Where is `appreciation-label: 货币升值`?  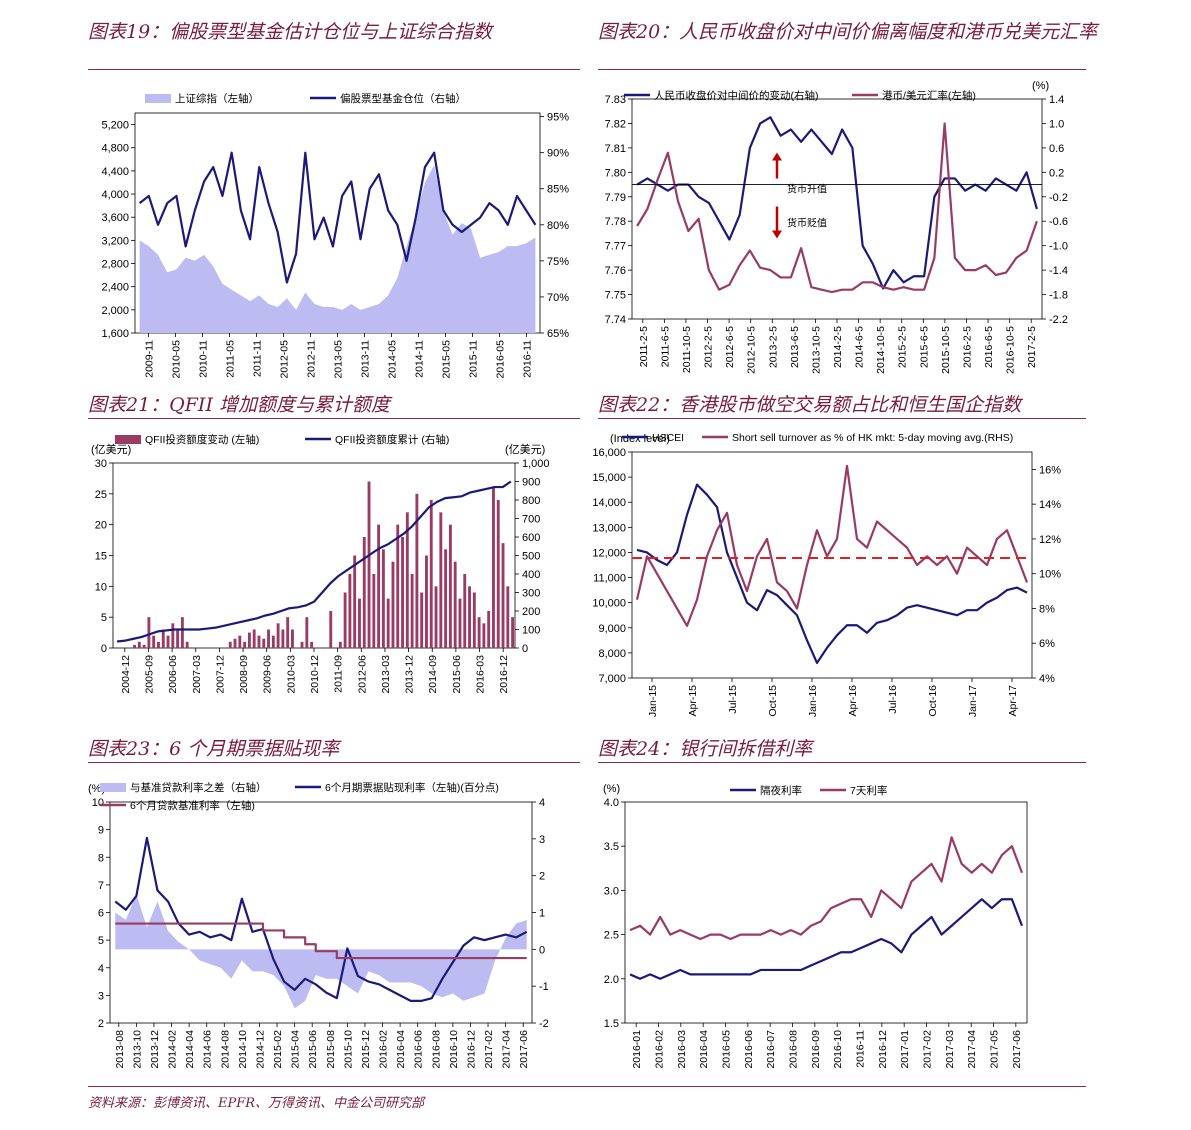 appreciation-label: 货币升值 is located at coordinates (807, 189).